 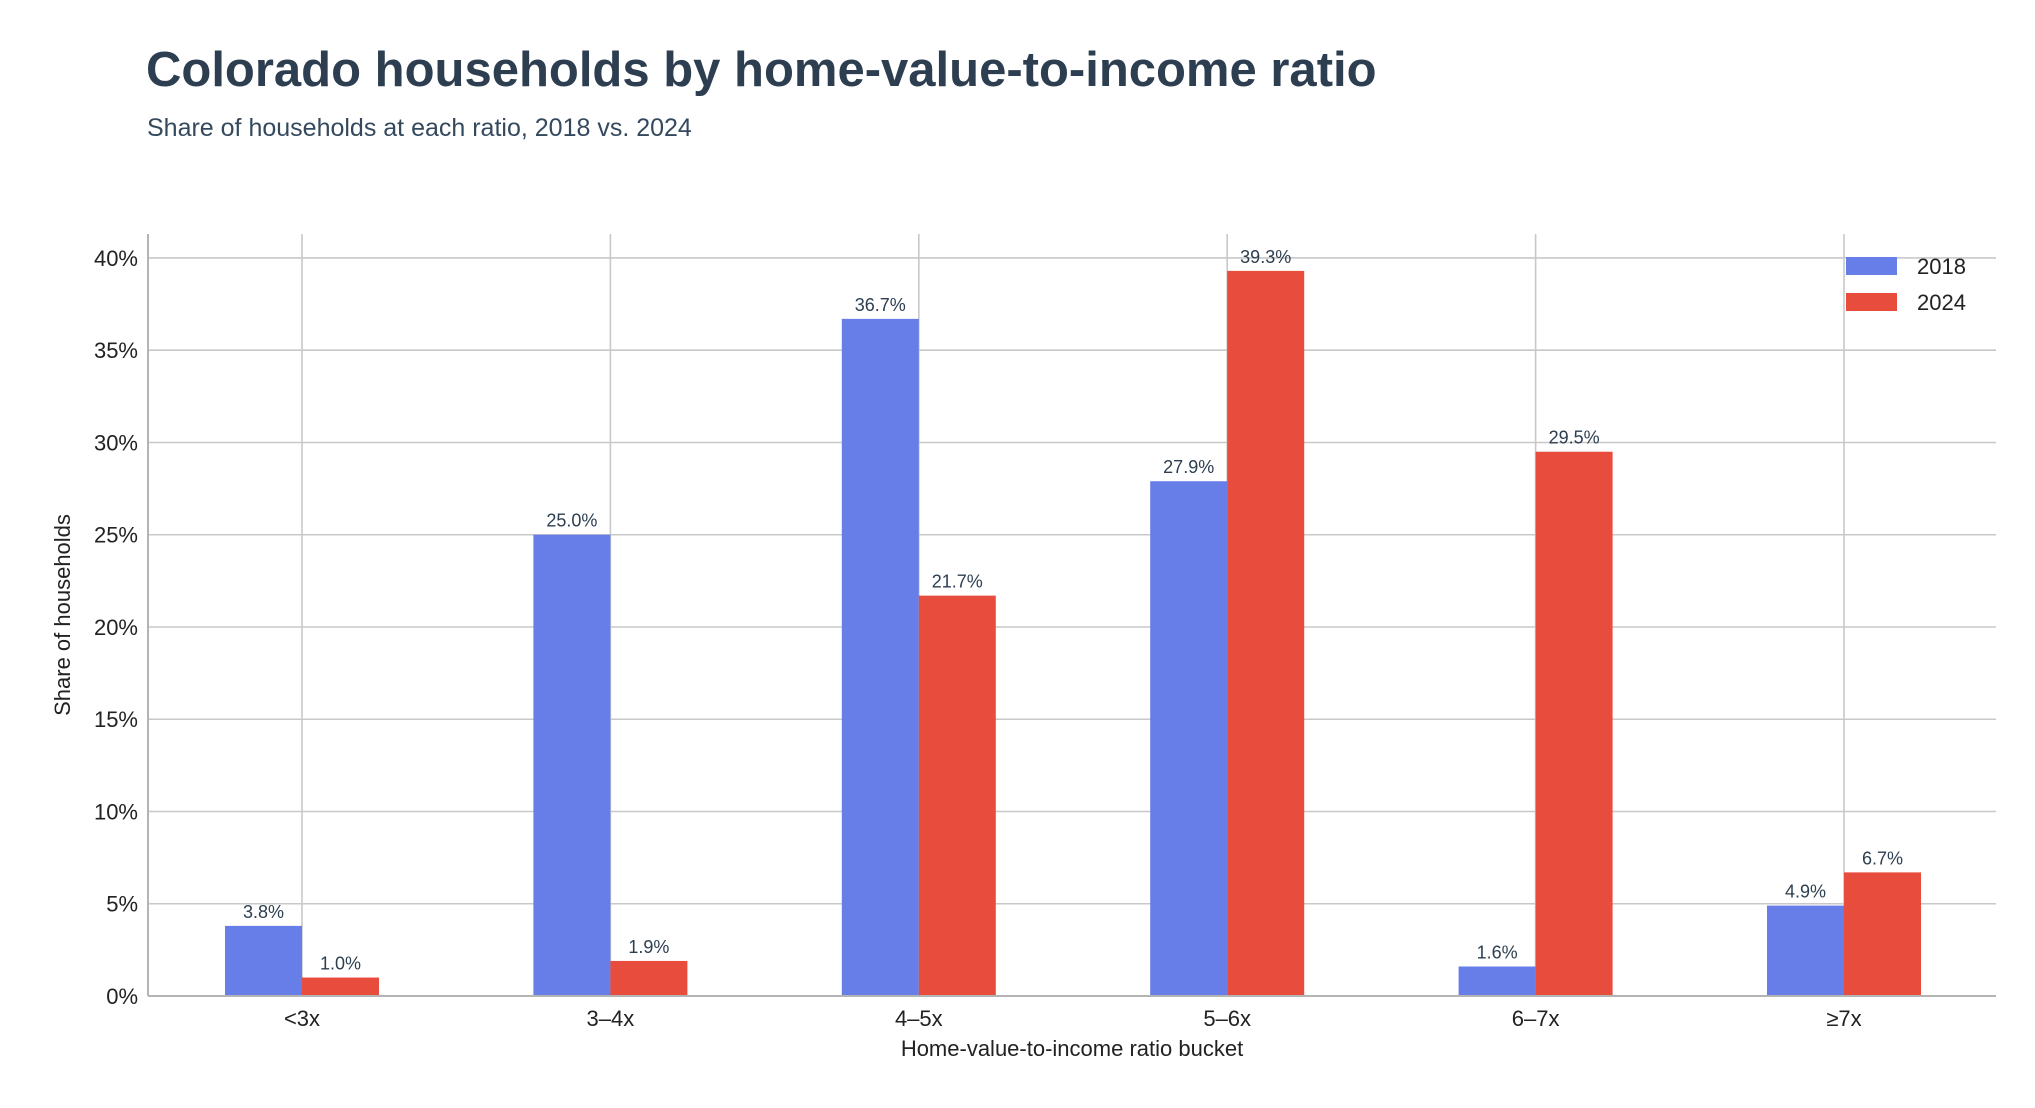 What do you see at coordinates (1265, 257) in the screenshot?
I see `data-label: 39.3%` at bounding box center [1265, 257].